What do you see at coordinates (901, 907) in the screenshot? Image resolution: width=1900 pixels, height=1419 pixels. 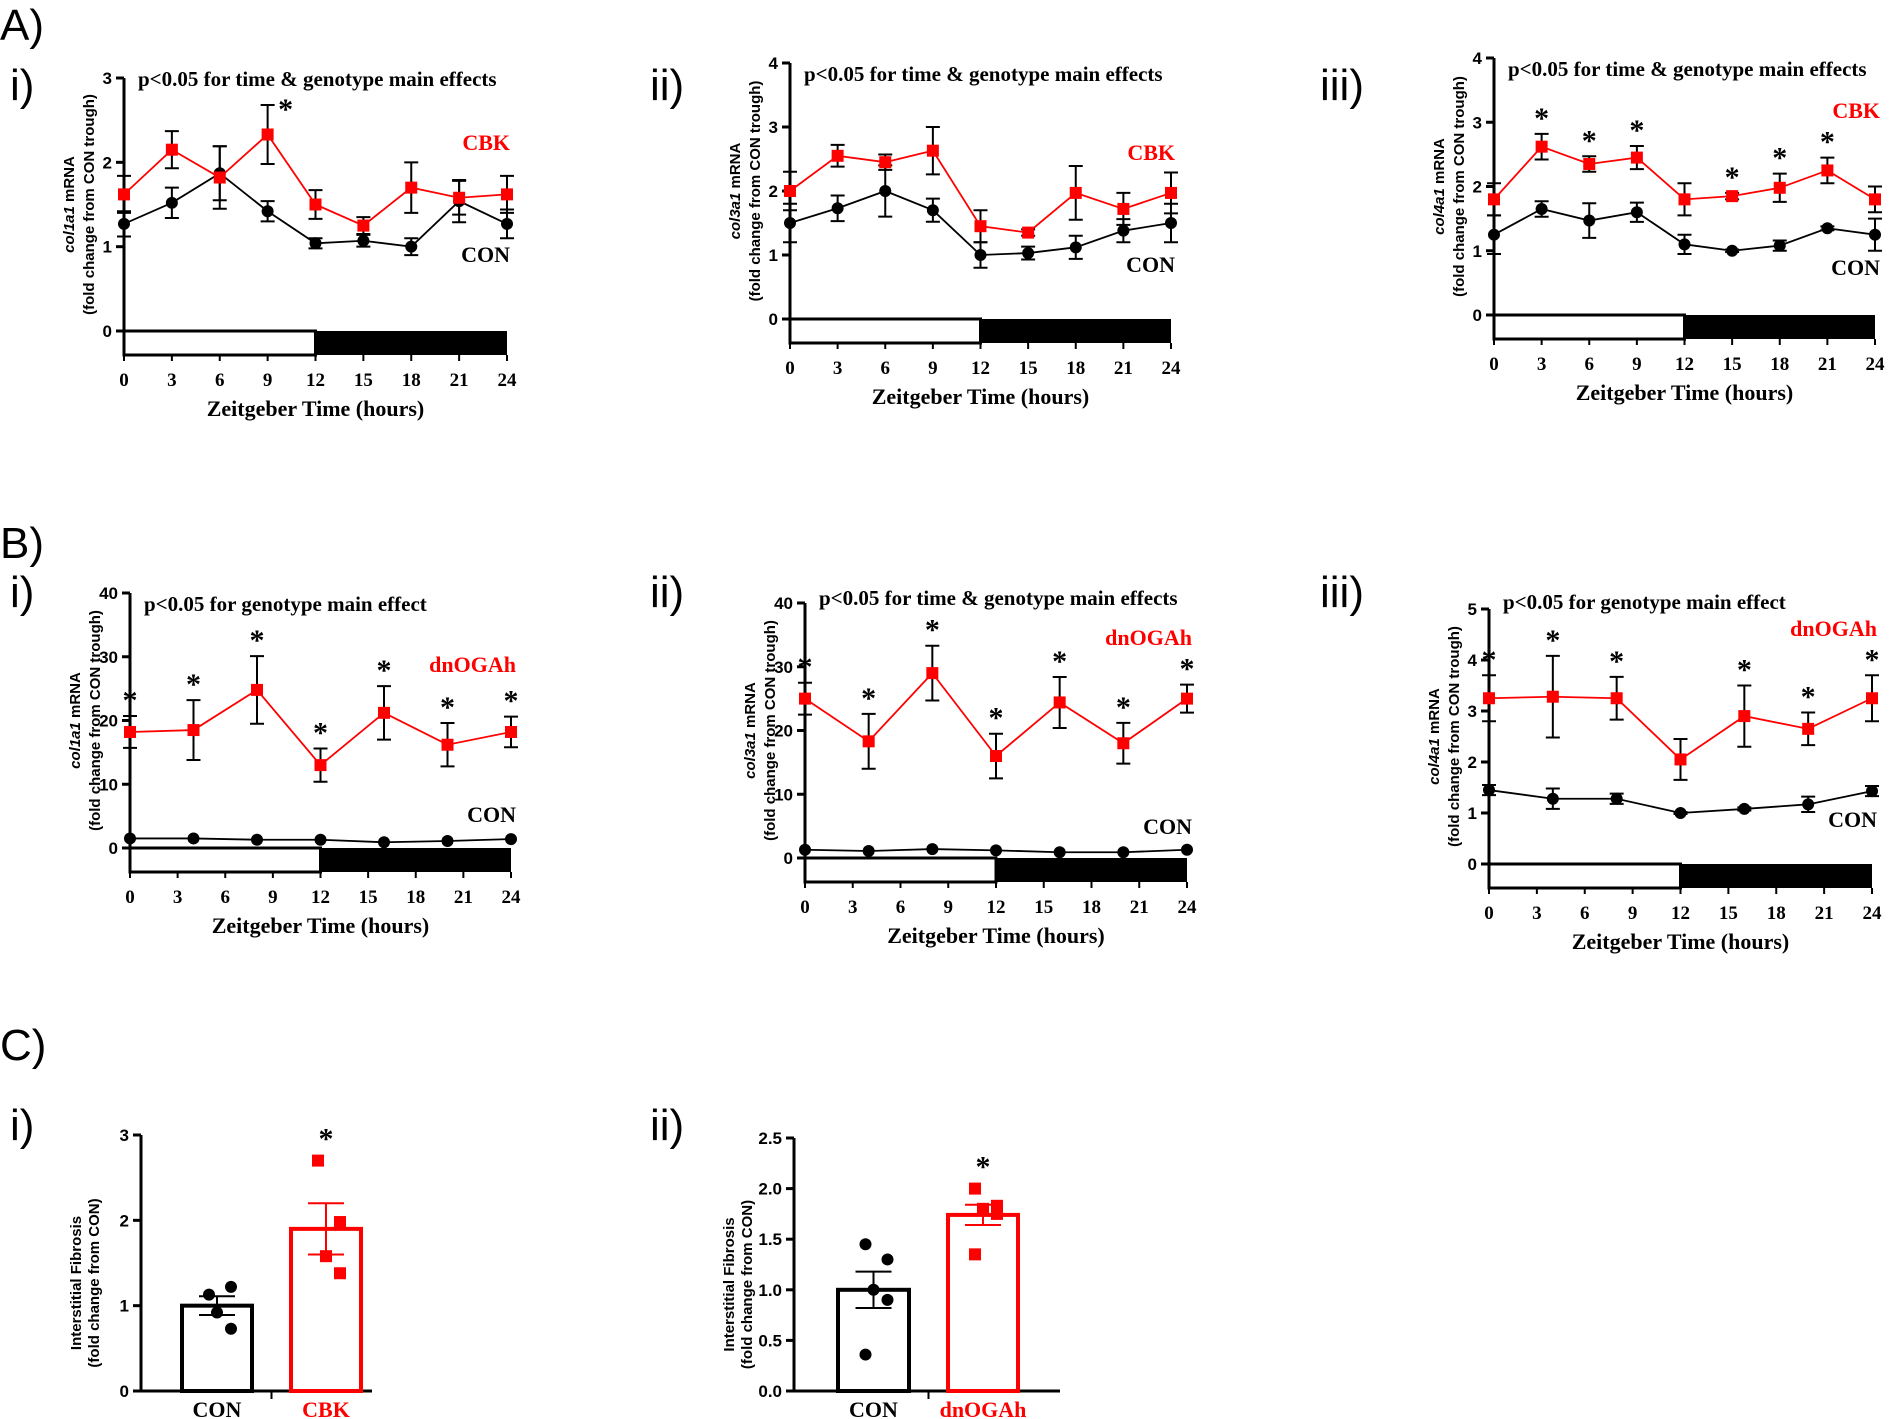 I see `x-tick-label: 6` at bounding box center [901, 907].